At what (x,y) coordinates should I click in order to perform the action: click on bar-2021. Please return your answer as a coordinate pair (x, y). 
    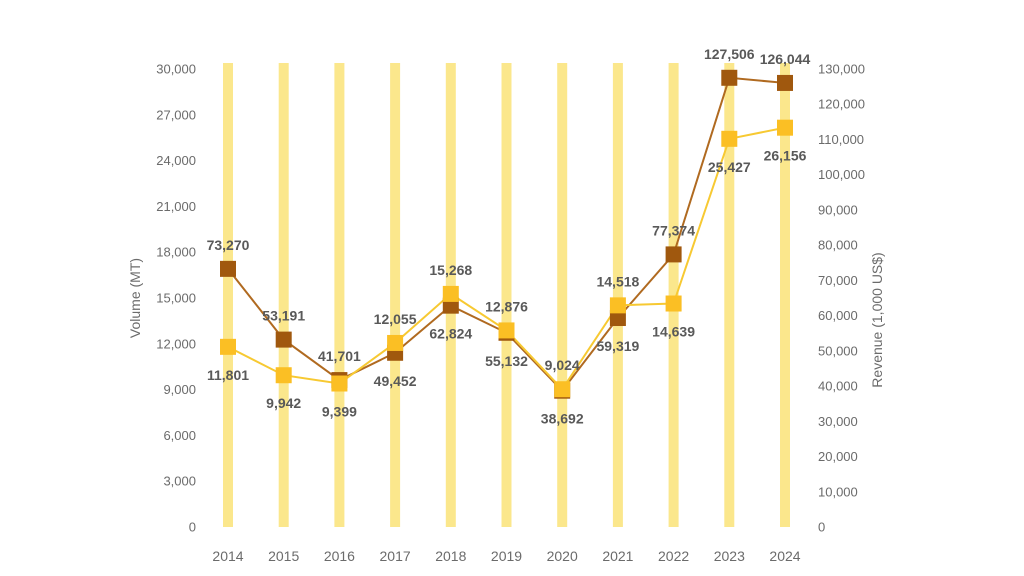
    Looking at the image, I should click on (617, 295).